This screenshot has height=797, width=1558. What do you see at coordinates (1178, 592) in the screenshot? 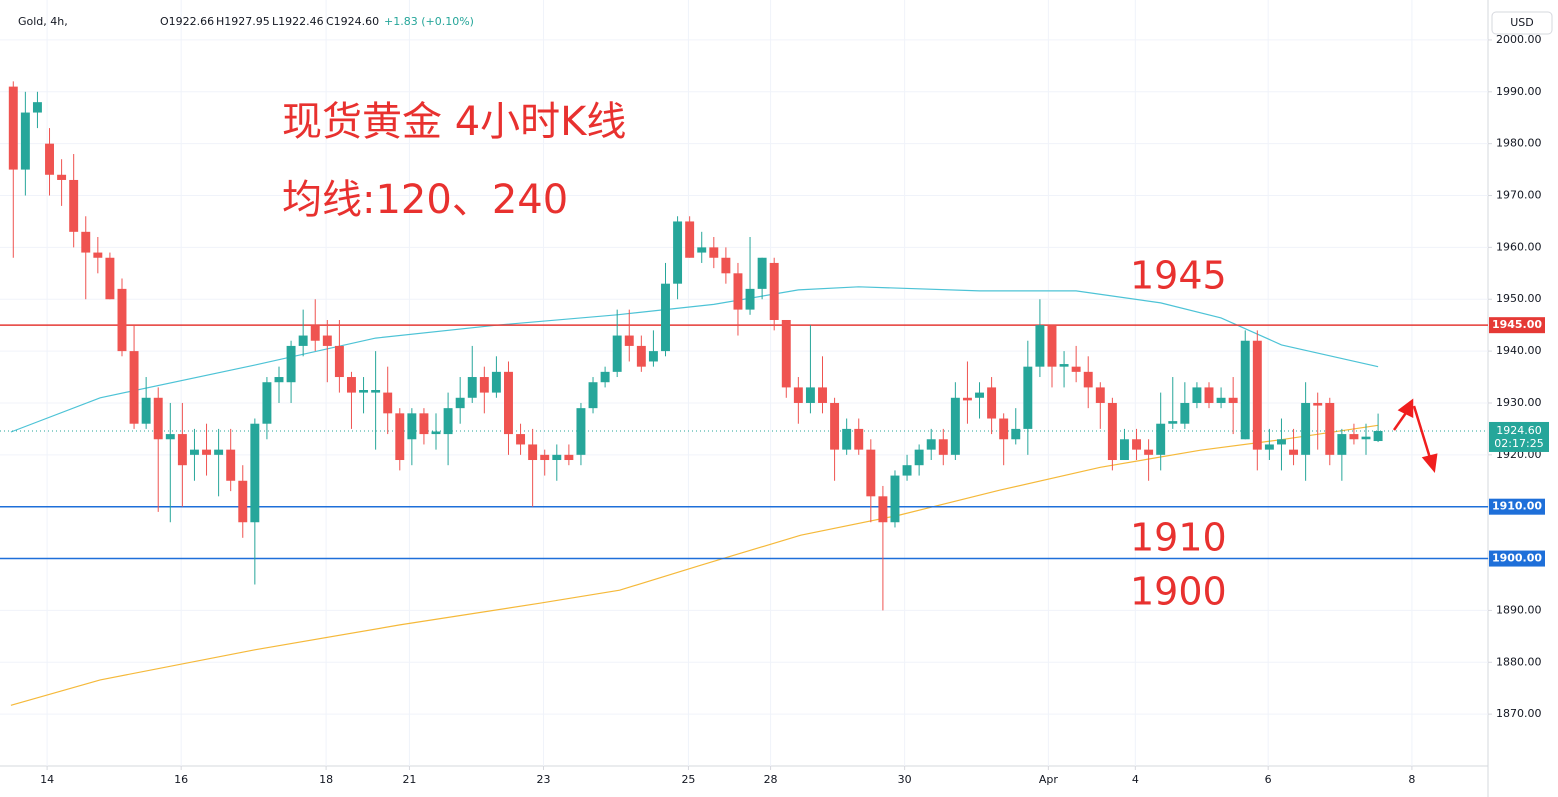
I see `annotation: 1900` at bounding box center [1178, 592].